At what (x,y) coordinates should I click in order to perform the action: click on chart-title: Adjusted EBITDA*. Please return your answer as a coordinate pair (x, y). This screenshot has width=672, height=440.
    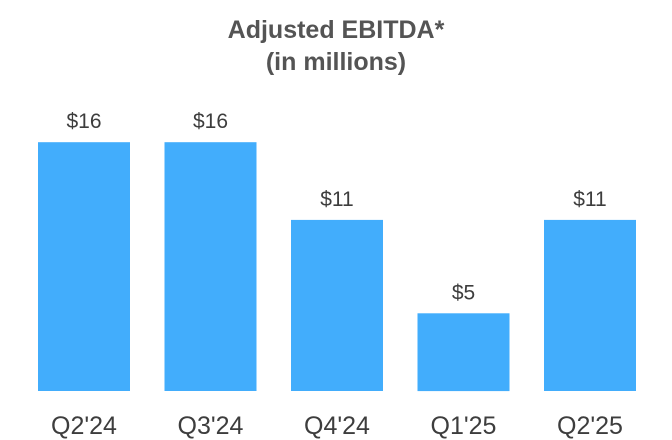
    Looking at the image, I should click on (336, 30).